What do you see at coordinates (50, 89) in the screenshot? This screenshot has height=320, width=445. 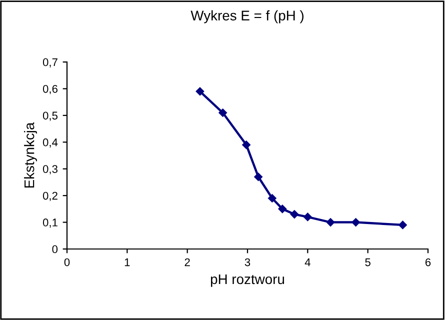 I see `y-tick-label: 0,6` at bounding box center [50, 89].